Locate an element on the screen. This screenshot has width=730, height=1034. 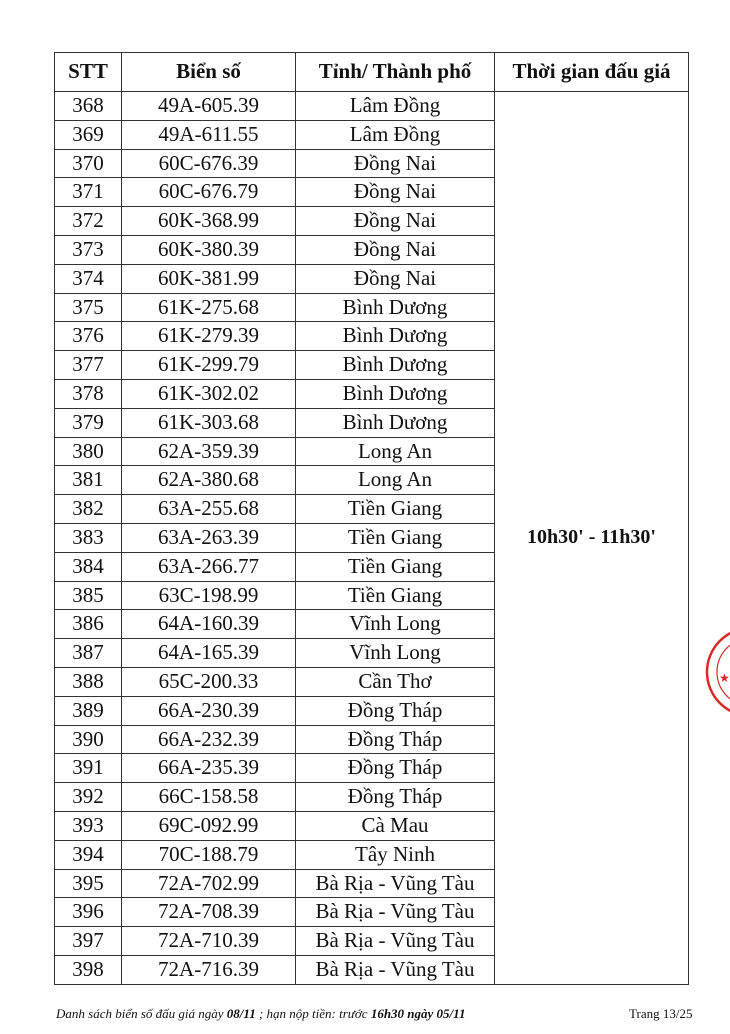
cell-stt: 379 is located at coordinates (88, 422).